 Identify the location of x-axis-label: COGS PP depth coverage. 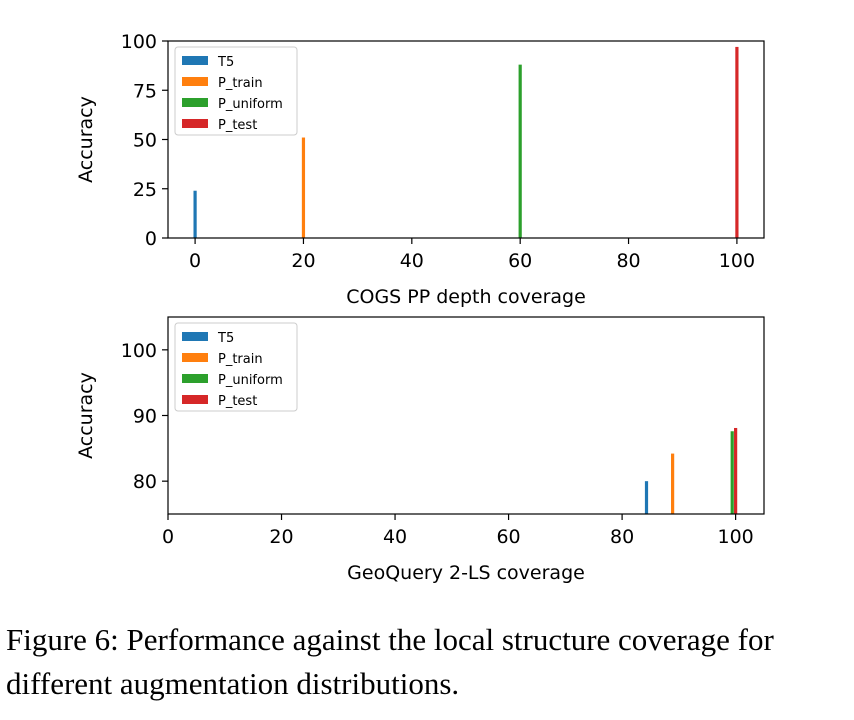
(466, 297).